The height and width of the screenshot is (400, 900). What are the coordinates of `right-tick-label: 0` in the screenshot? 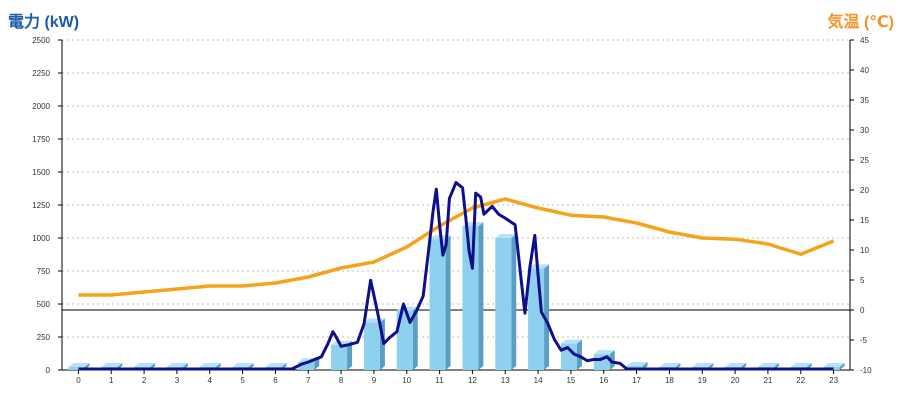 It's located at (862, 310).